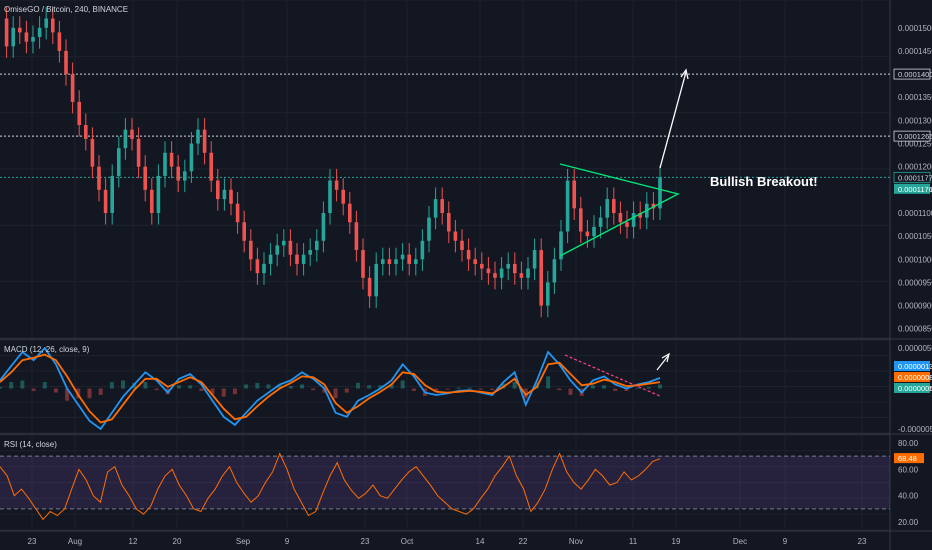  I want to click on rsi-tick-label: 40.00, so click(908, 496).